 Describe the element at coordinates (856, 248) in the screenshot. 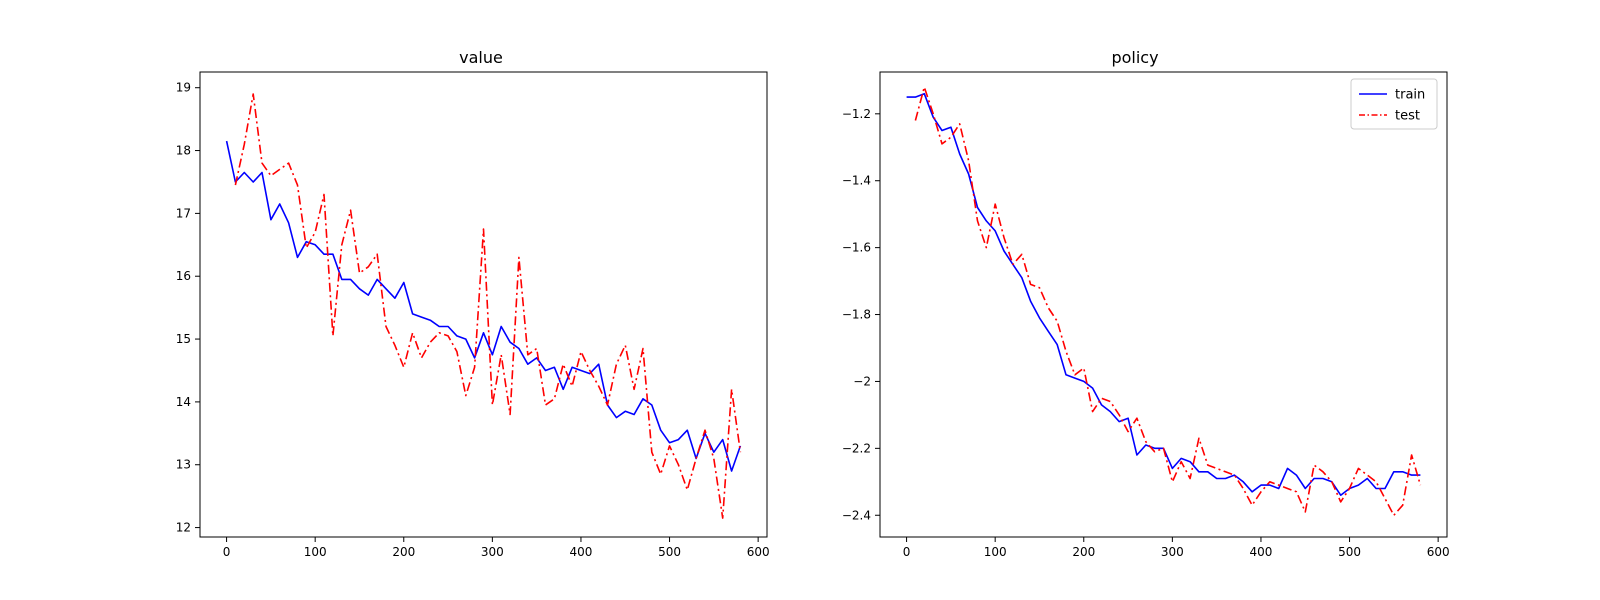

I see `y-tick-label: −1.6` at that location.